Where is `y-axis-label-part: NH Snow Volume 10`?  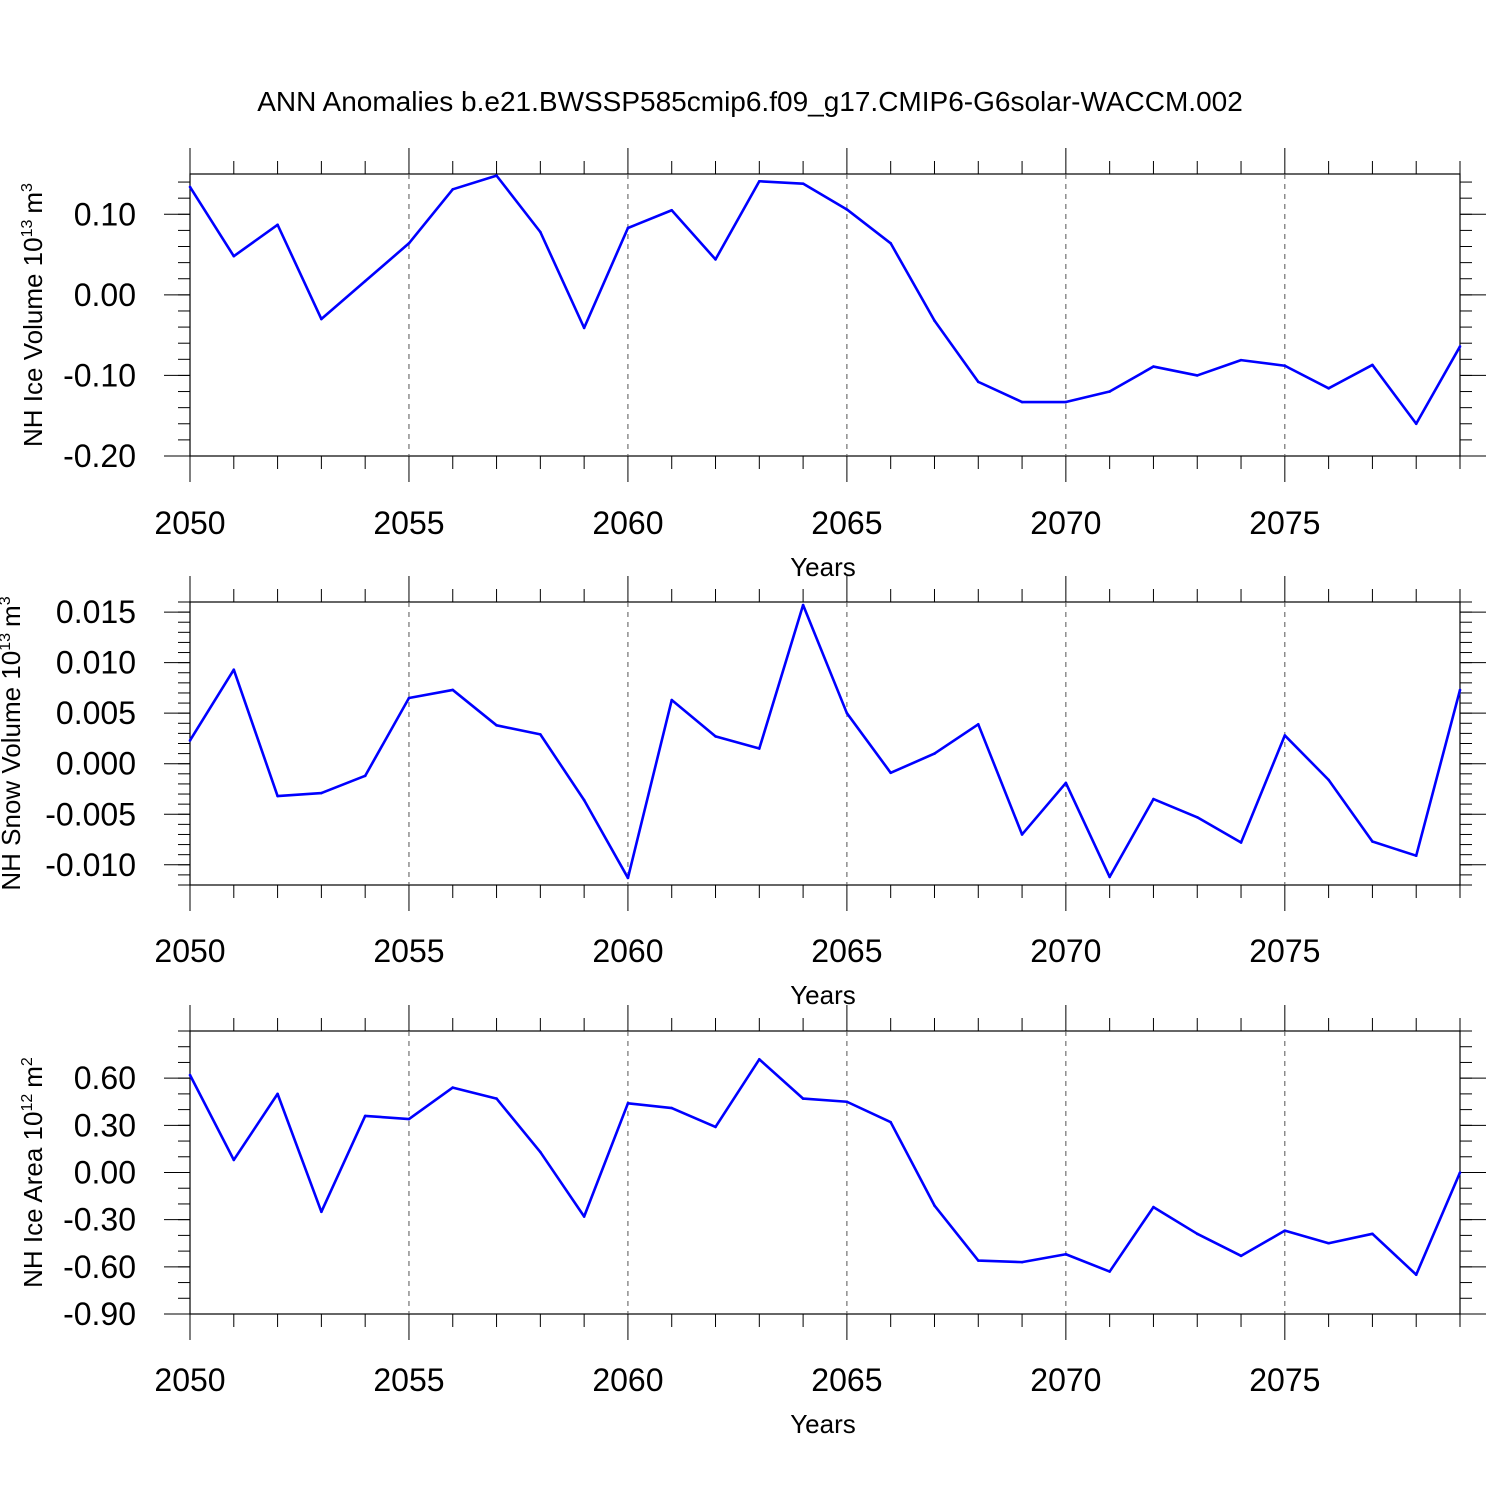 y-axis-label-part: NH Snow Volume 10 is located at coordinates (13, 771).